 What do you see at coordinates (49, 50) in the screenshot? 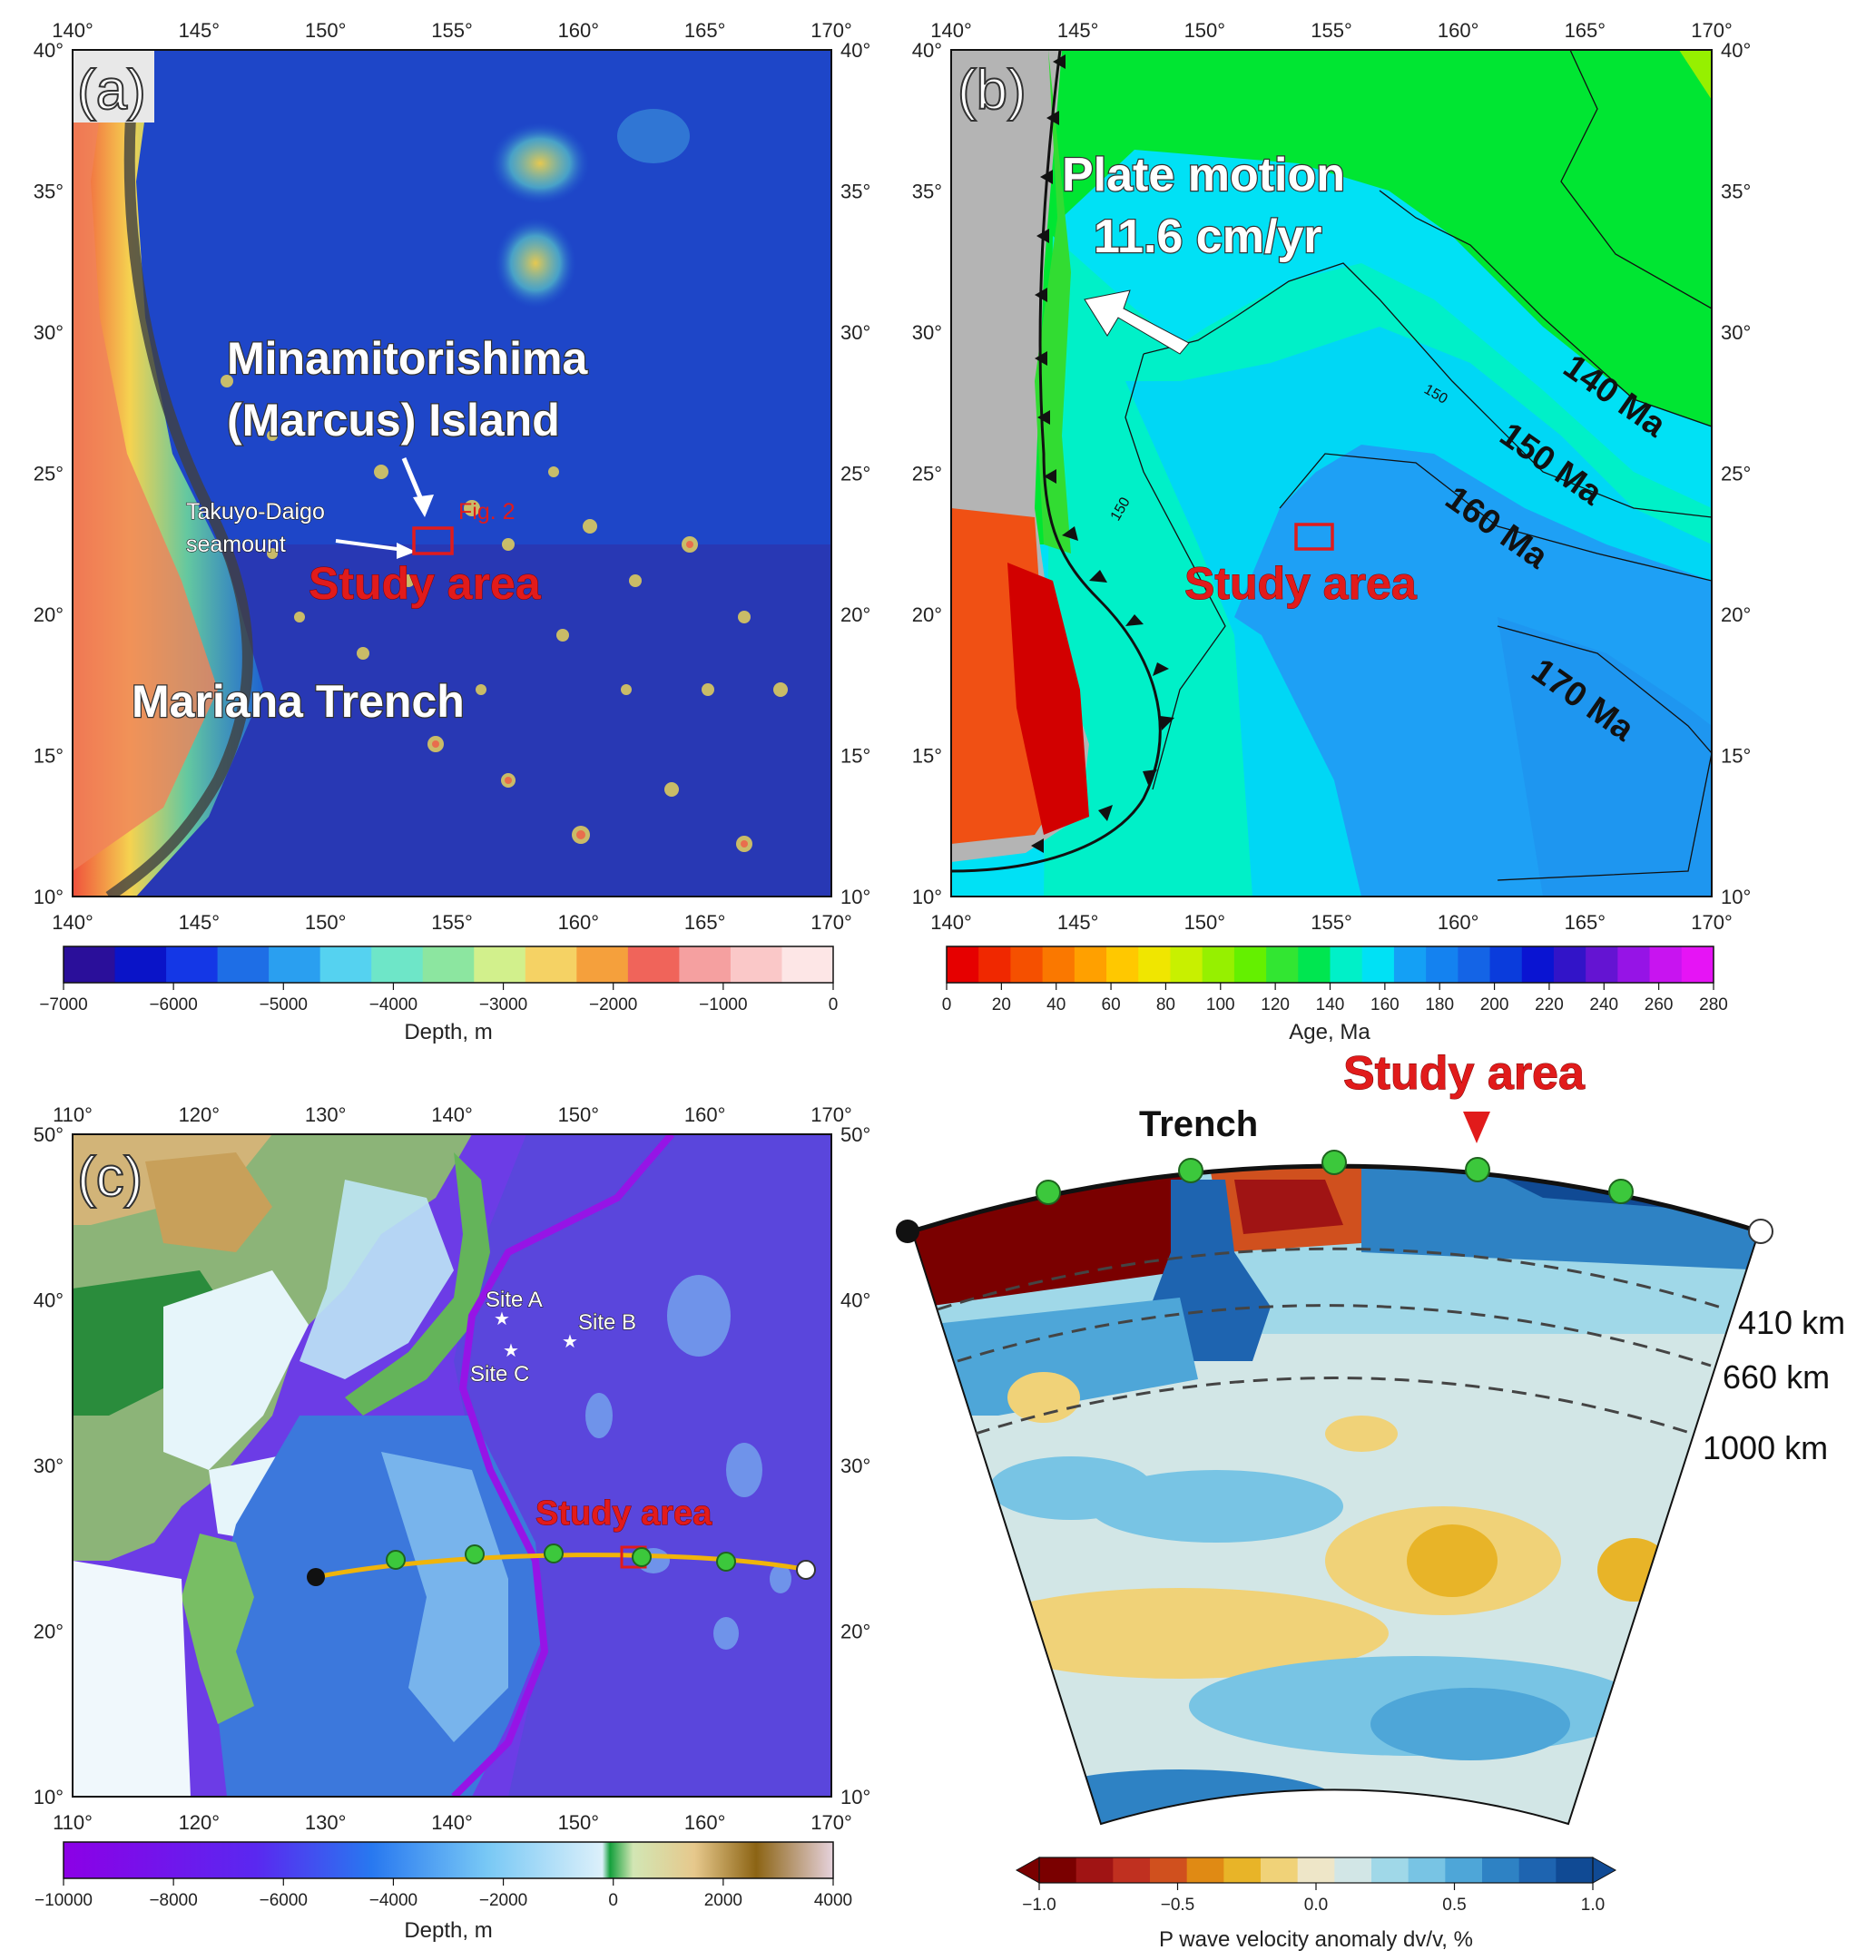
I see `panel-a-lat-tick-left: 40°` at bounding box center [49, 50].